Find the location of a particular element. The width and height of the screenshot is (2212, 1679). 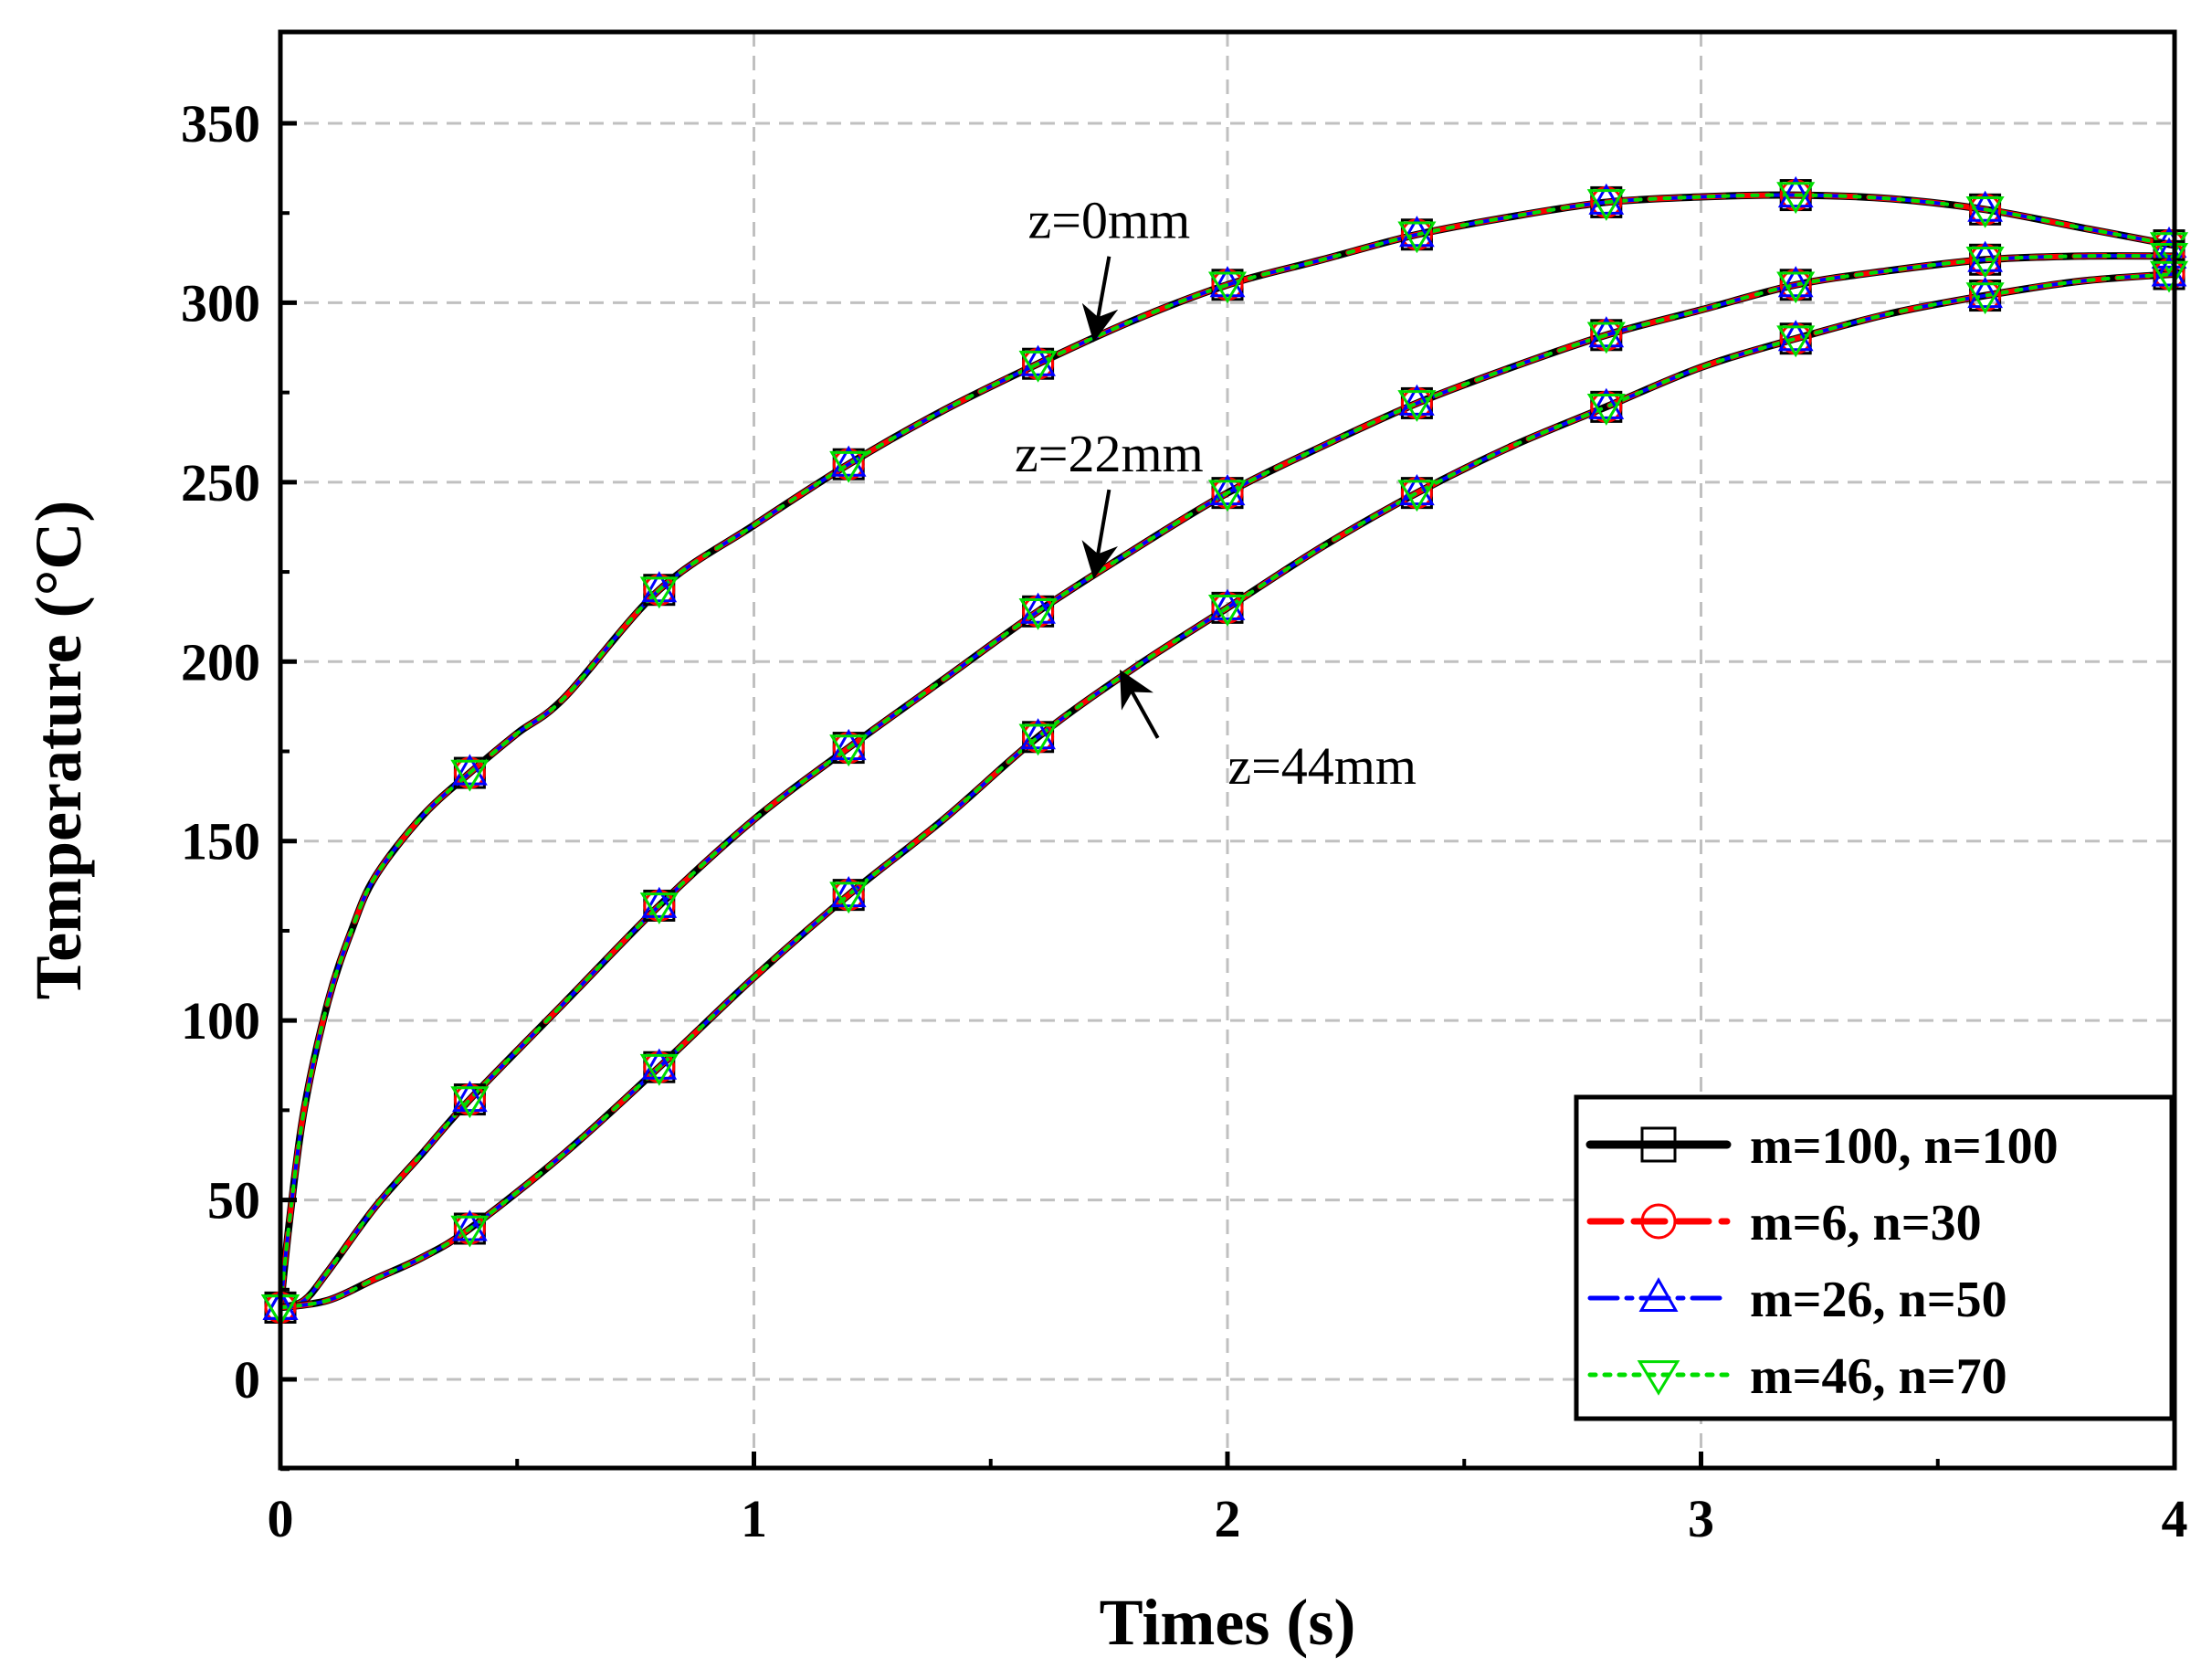

x-axis-title: Times (s) is located at coordinates (1228, 1622).